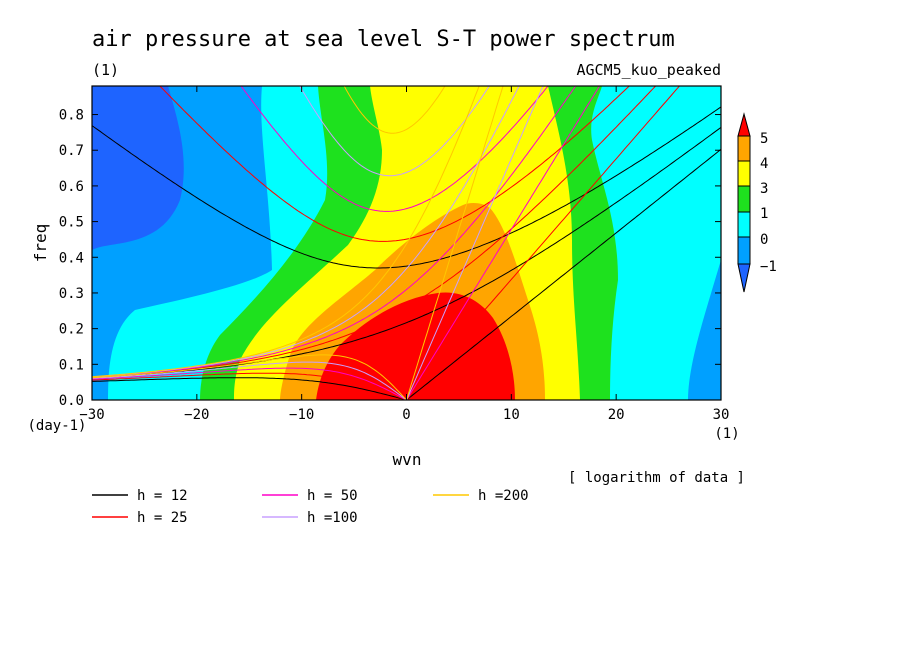  Describe the element at coordinates (726, 434) in the screenshot. I see `x-unit-label: (1)` at that location.